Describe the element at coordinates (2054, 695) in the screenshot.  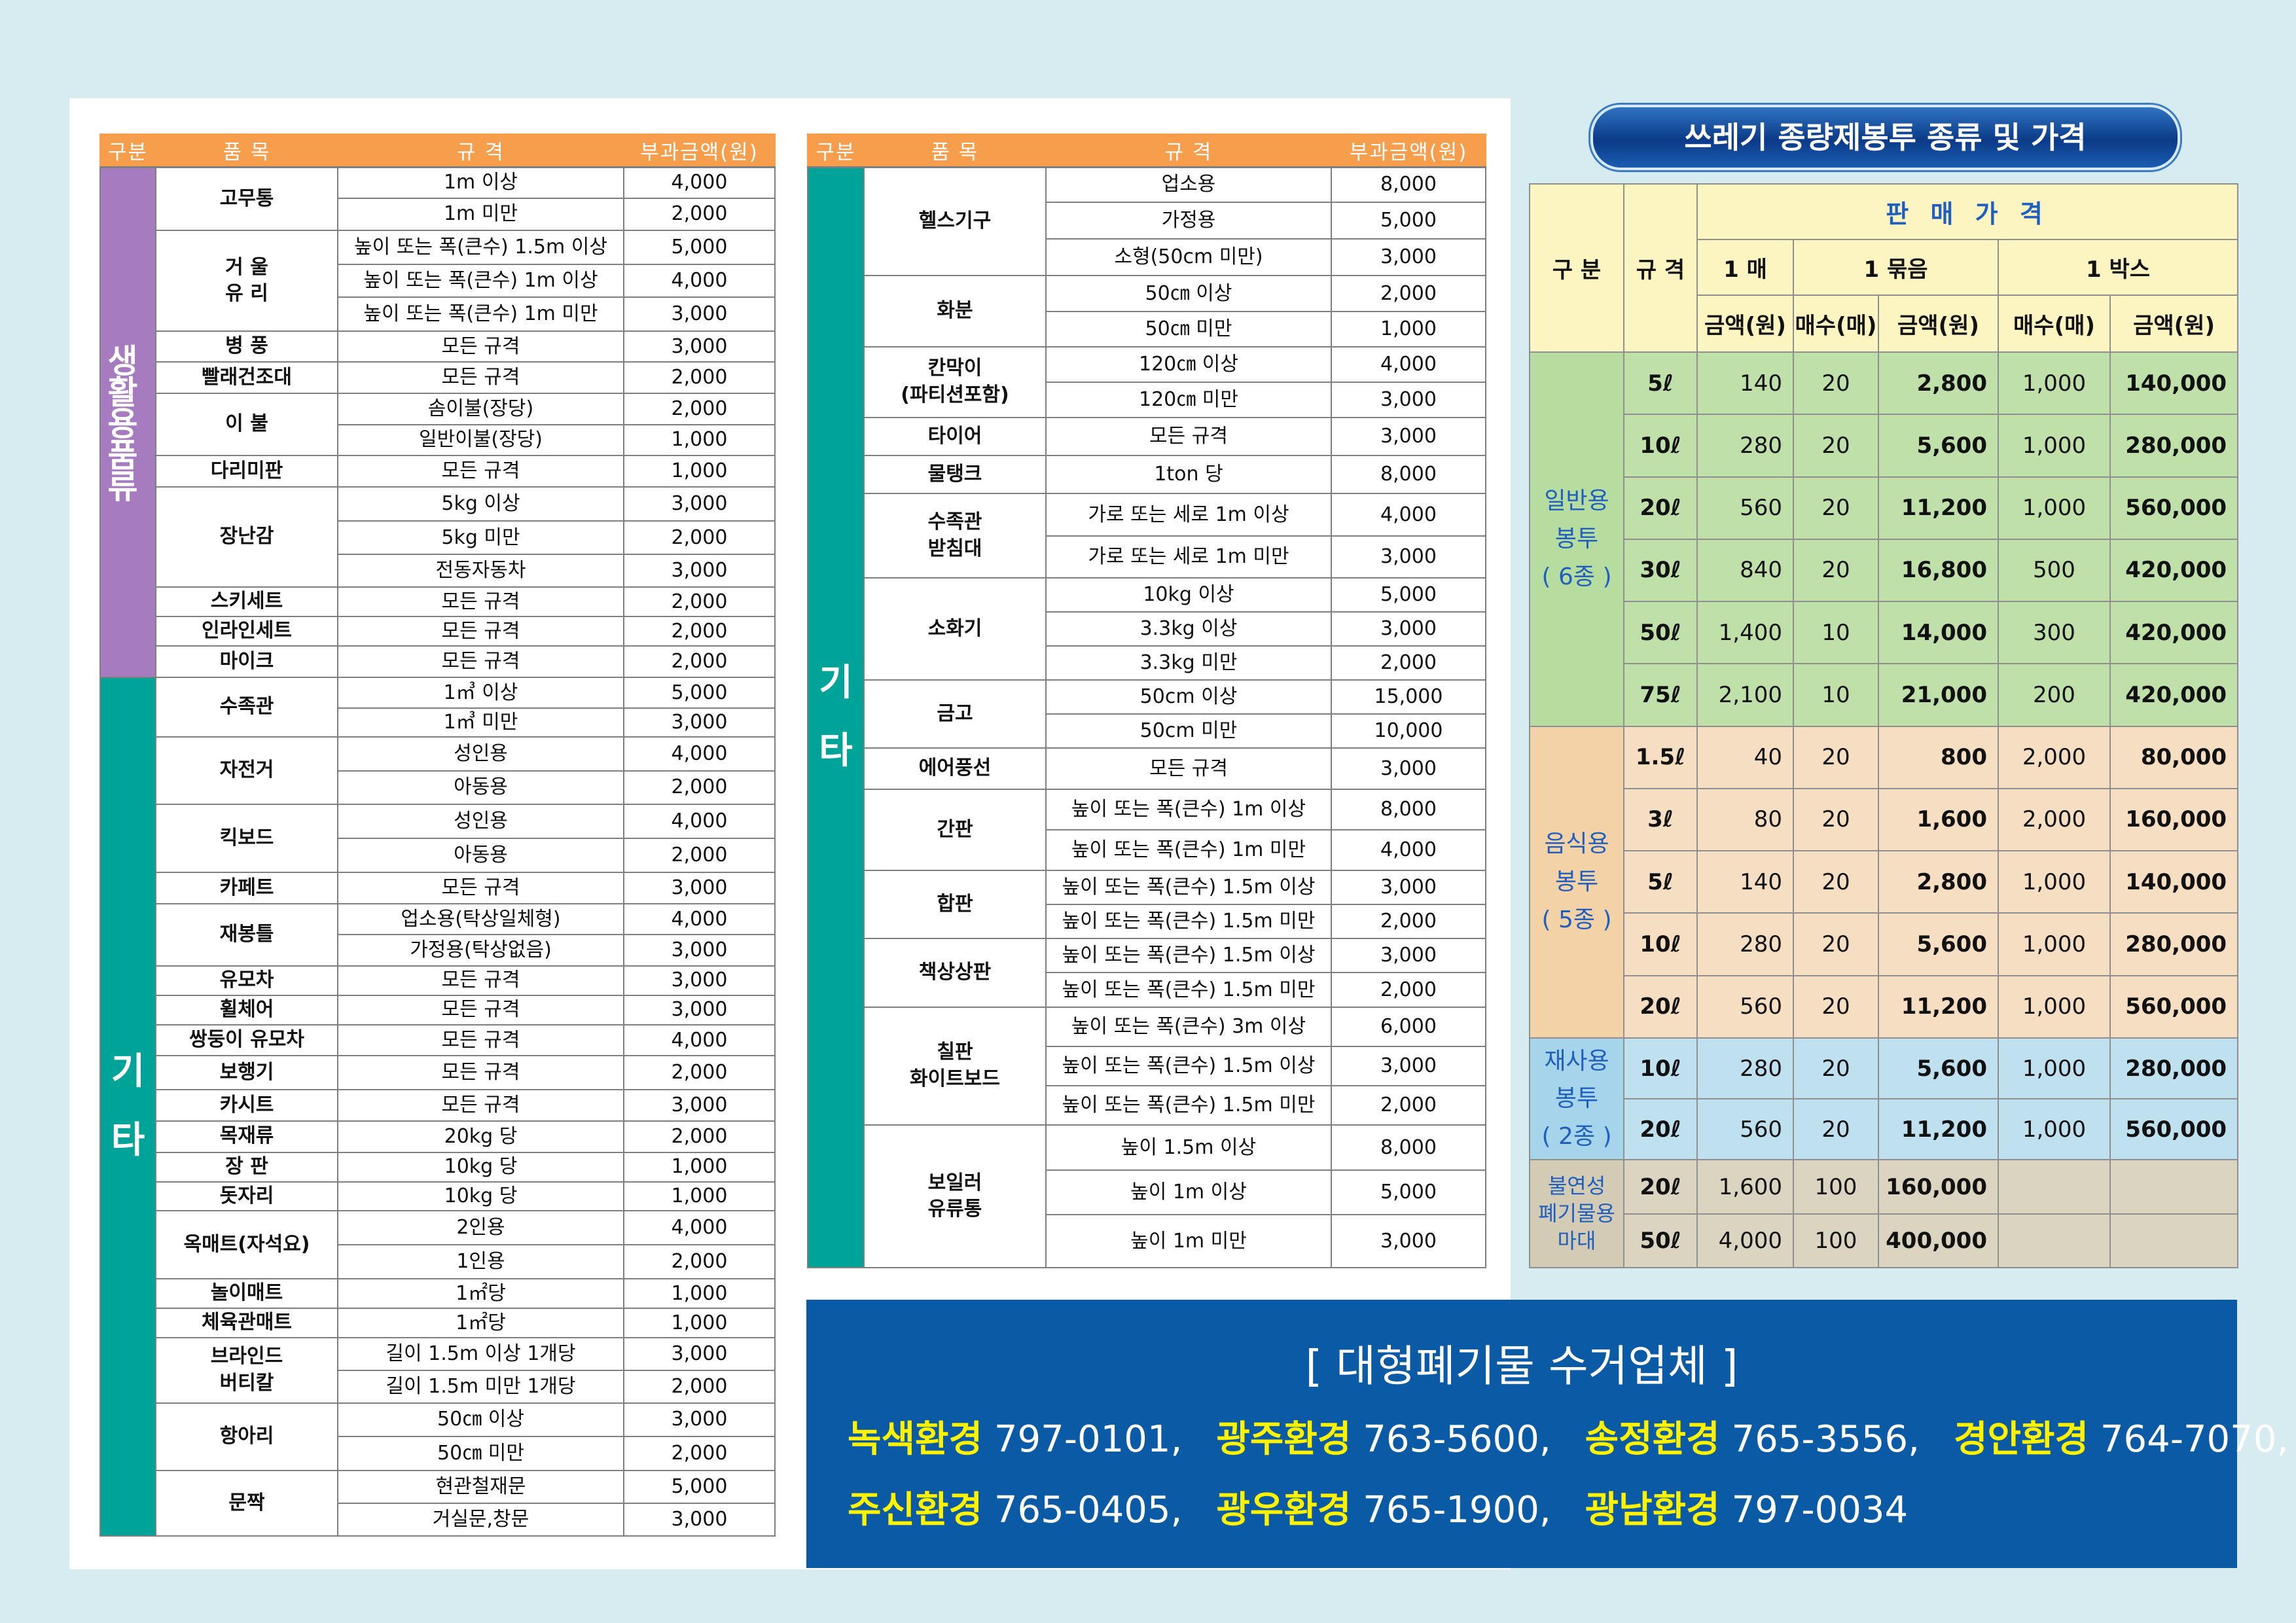
I see `box-count: 200` at that location.